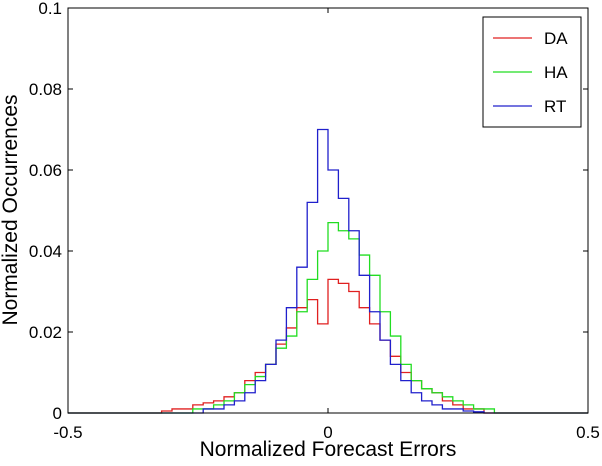 The height and width of the screenshot is (466, 602). What do you see at coordinates (11, 209) in the screenshot?
I see `y-axis-title: Normalized Occurrences` at bounding box center [11, 209].